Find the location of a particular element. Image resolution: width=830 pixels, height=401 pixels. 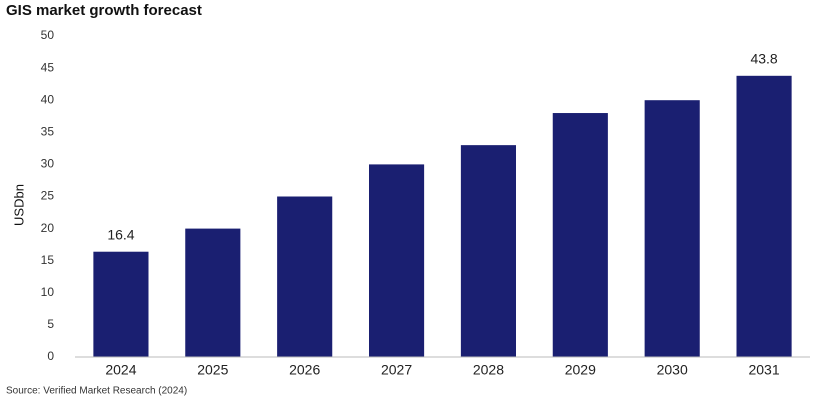

x-tick-label: 2029 is located at coordinates (580, 370).